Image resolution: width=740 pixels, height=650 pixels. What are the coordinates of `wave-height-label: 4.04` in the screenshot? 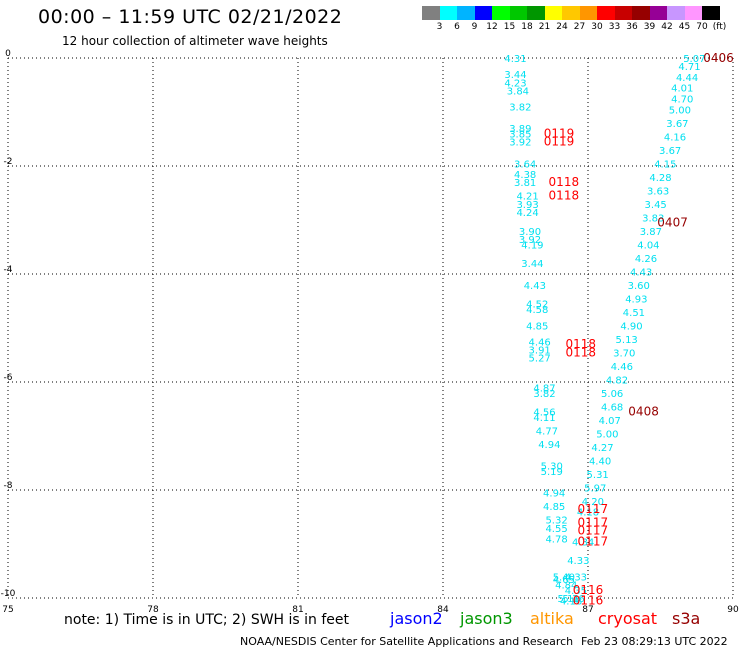 It's located at (648, 245).